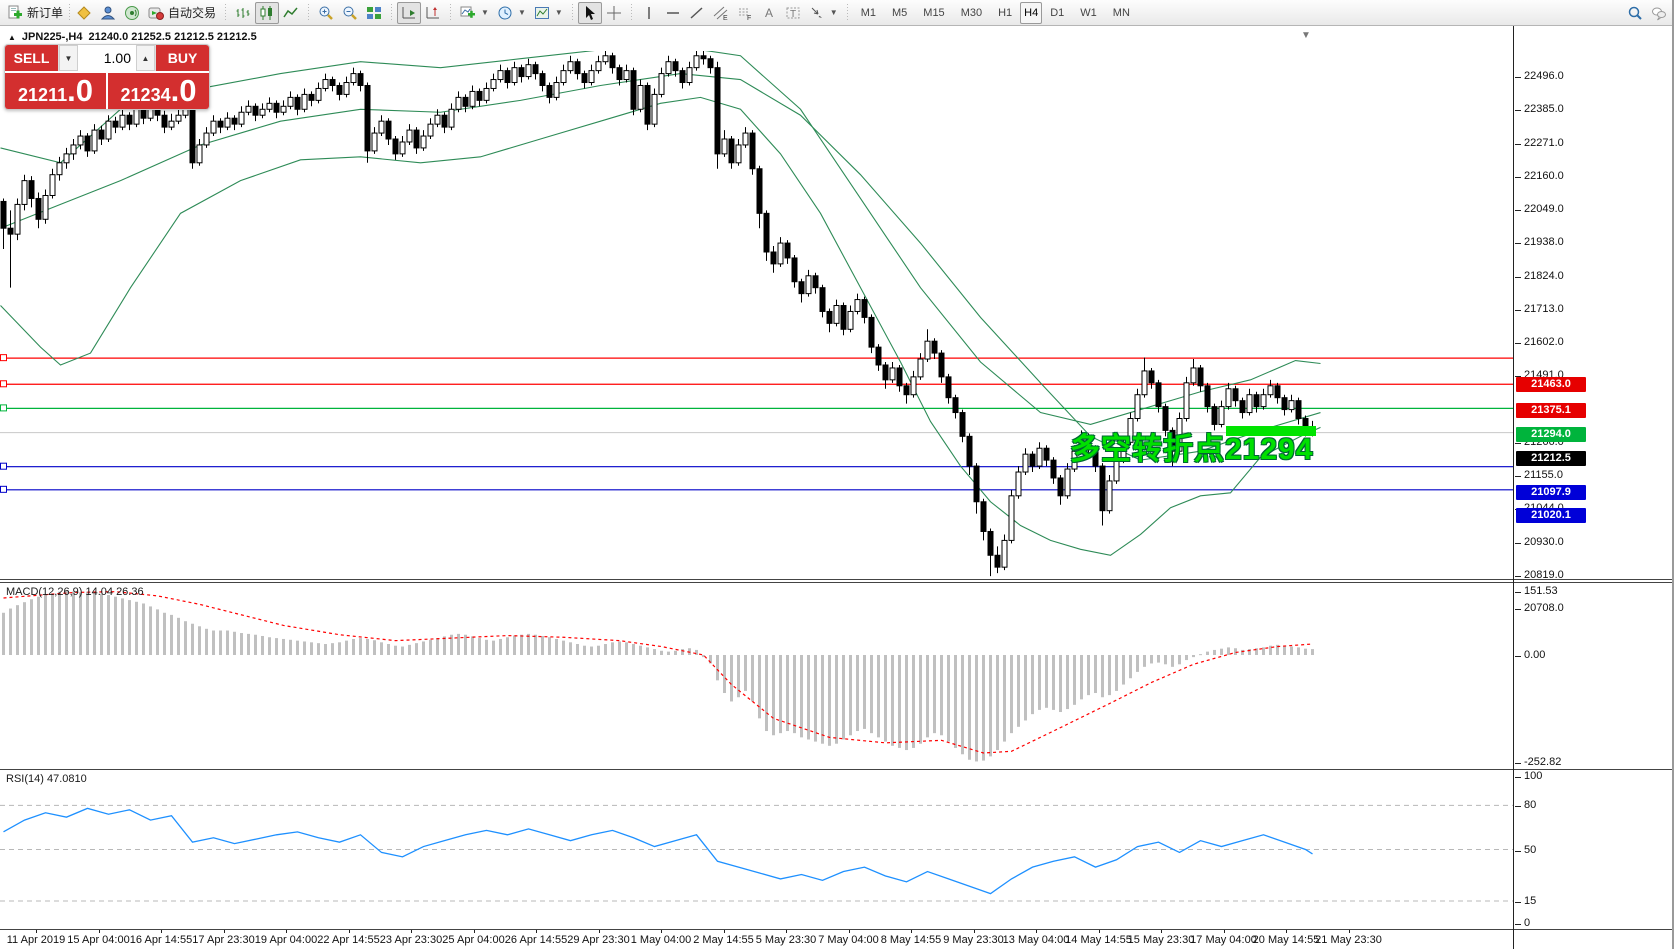  What do you see at coordinates (182, 13) in the screenshot?
I see `auto-trading-button: 自动交易` at bounding box center [182, 13].